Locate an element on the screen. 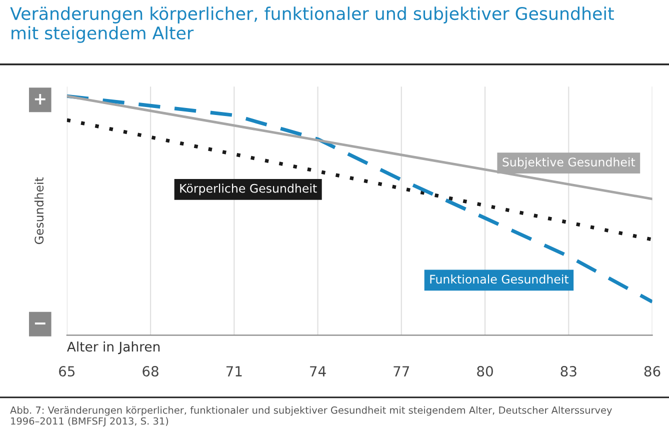 This screenshot has height=444, width=669. x-tick-label: 68 is located at coordinates (150, 371).